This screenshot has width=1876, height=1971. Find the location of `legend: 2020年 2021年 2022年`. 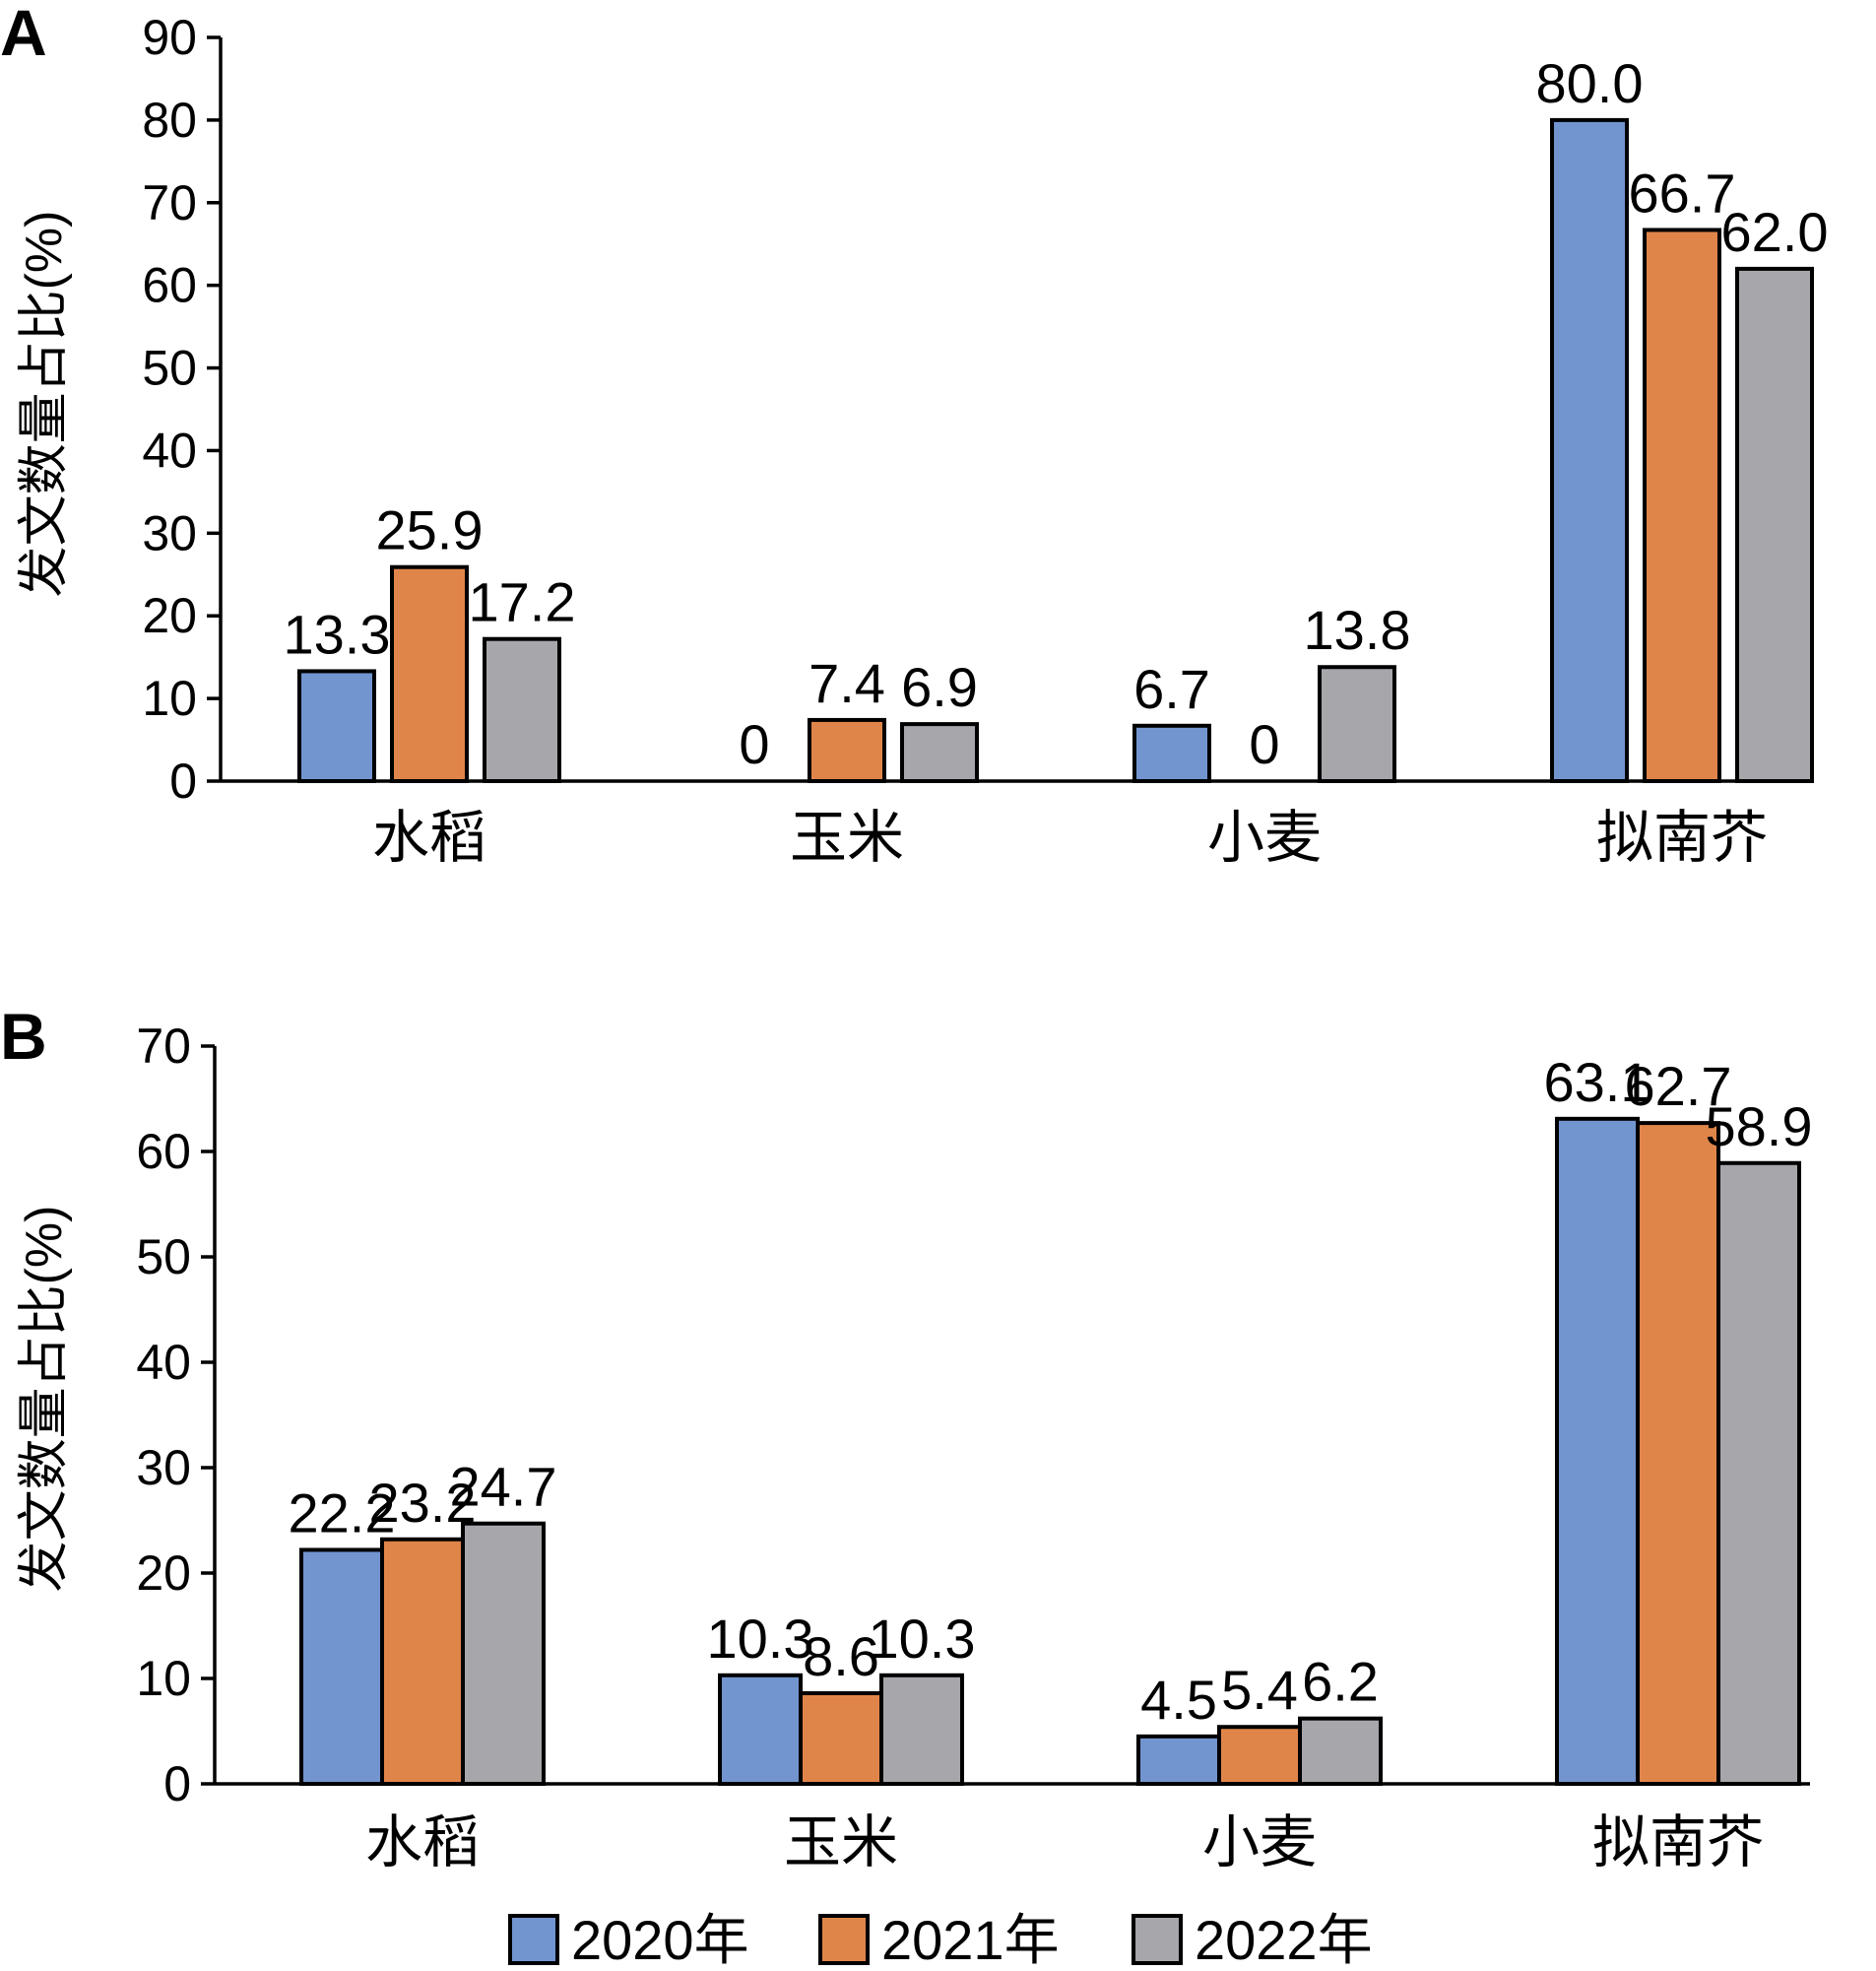

legend: 2020年 2021年 2022年 is located at coordinates (941, 1940).